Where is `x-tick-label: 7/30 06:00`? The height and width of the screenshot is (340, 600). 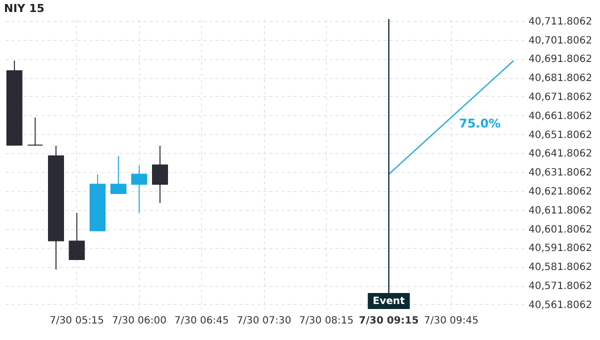
x-tick-label: 7/30 06:00 is located at coordinates (139, 321).